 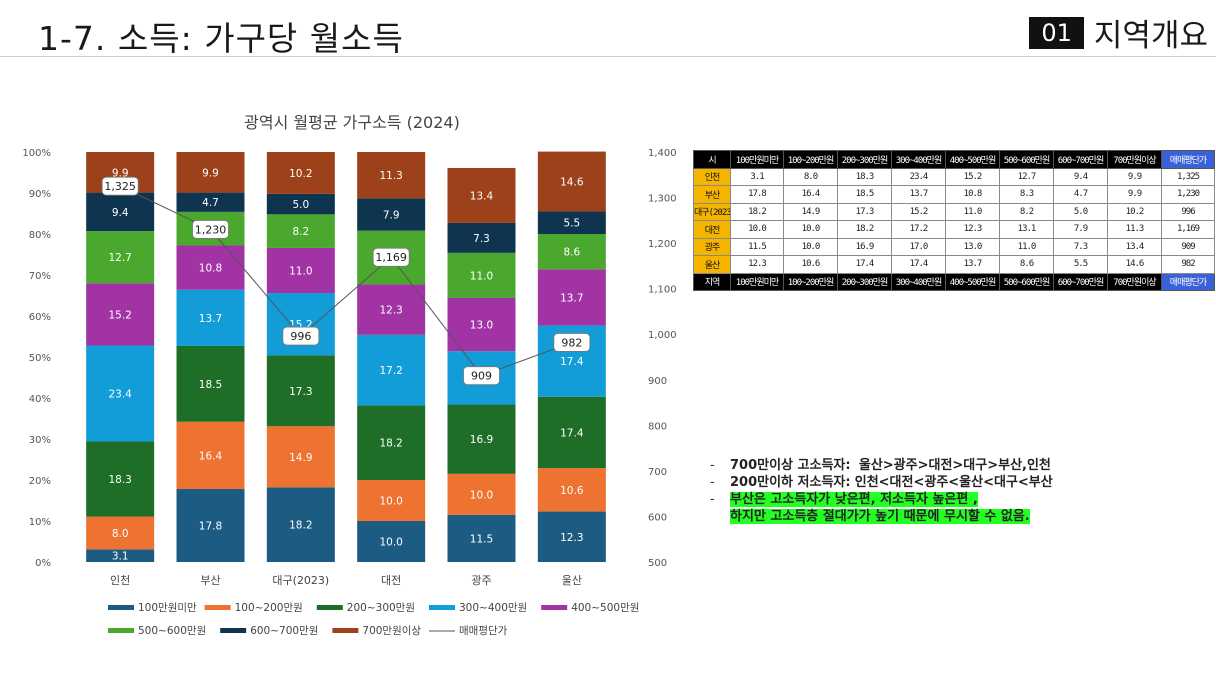 What do you see at coordinates (391, 580) in the screenshot?
I see `x-tick-label: 대전` at bounding box center [391, 580].